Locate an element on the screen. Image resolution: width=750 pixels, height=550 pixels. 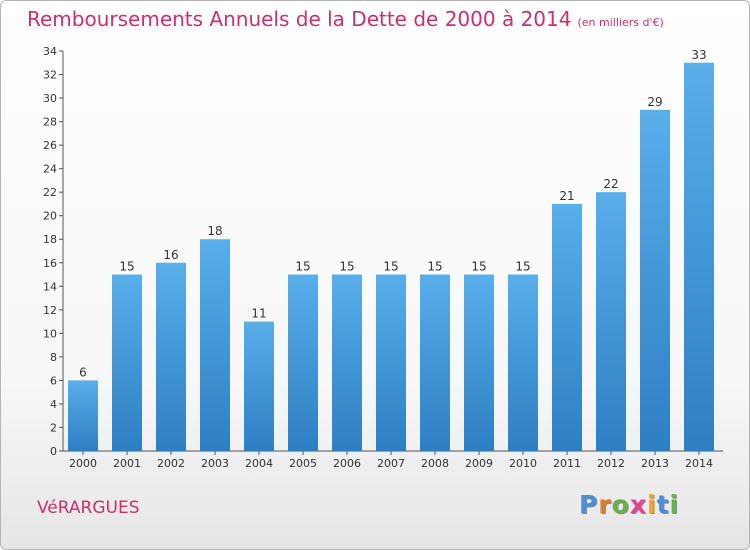
data-label: 6 is located at coordinates (83, 372).